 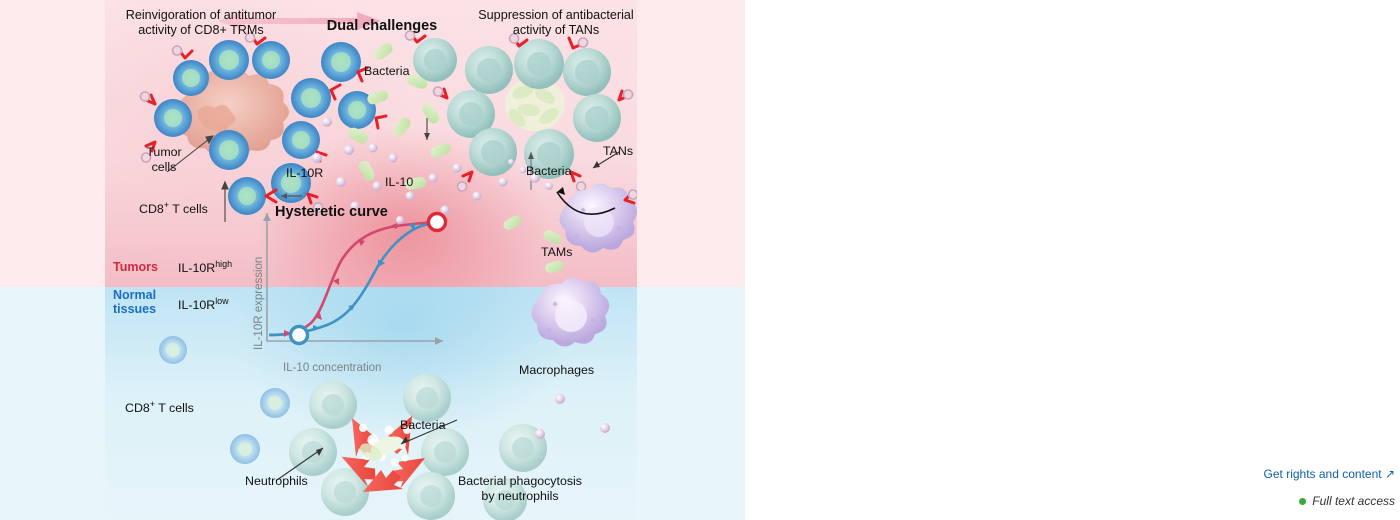 I want to click on hysteretic-curve-chart, so click(x=355, y=278).